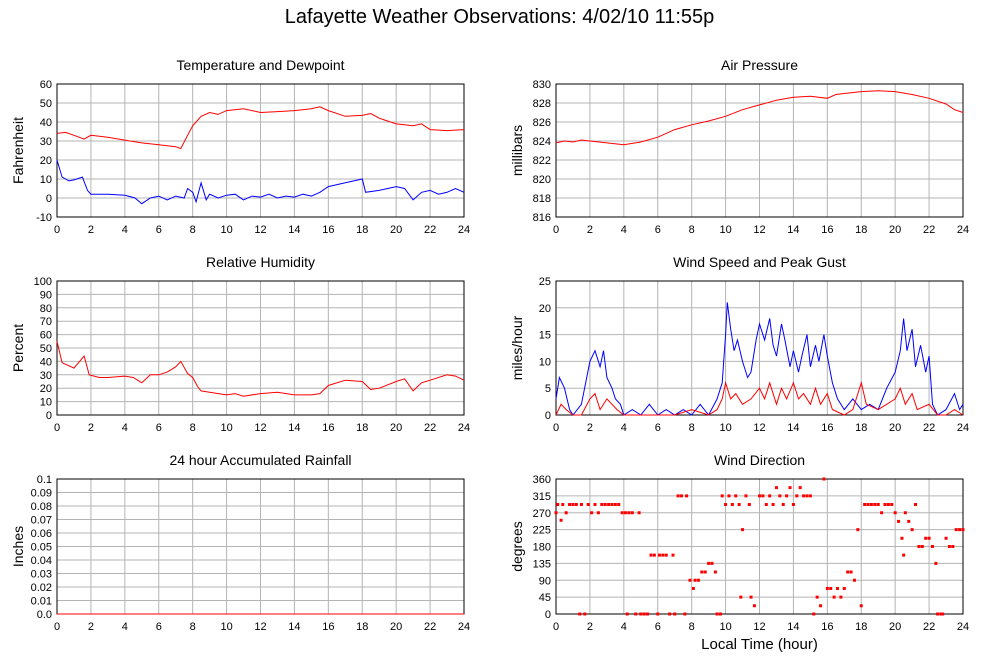 The height and width of the screenshot is (659, 999). What do you see at coordinates (545, 309) in the screenshot?
I see `wind-y-tick-label: 20` at bounding box center [545, 309].